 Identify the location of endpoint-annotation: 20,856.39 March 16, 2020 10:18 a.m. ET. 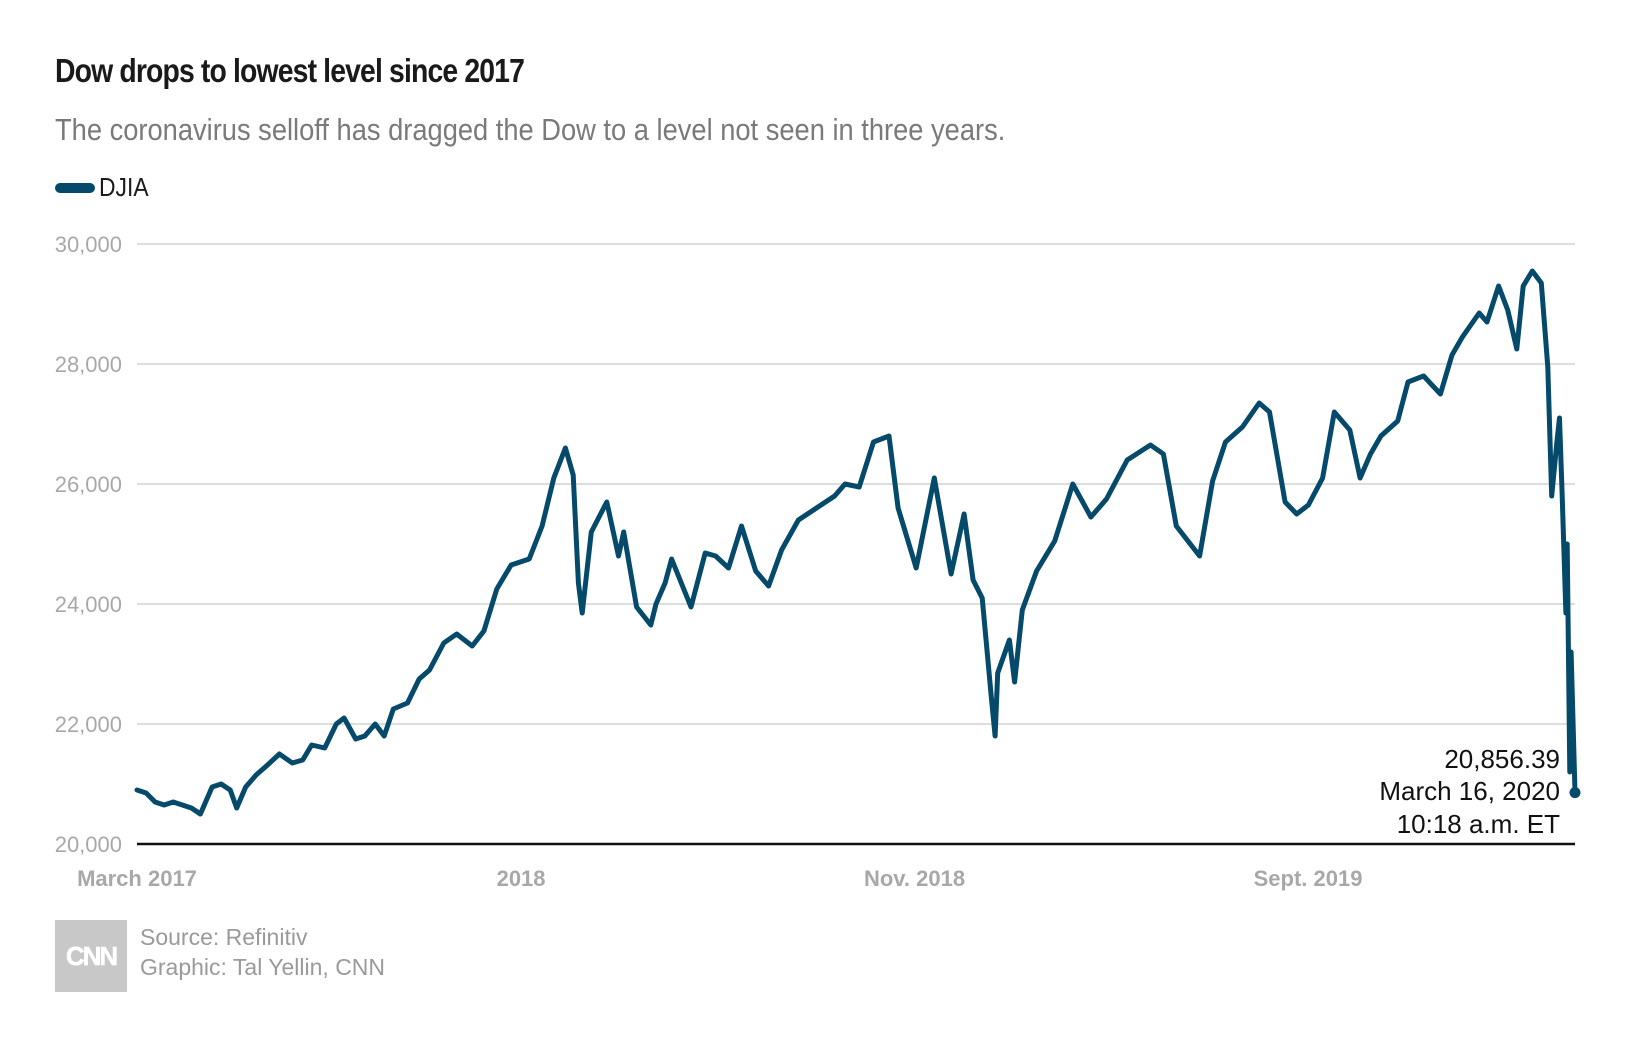
(1469, 791).